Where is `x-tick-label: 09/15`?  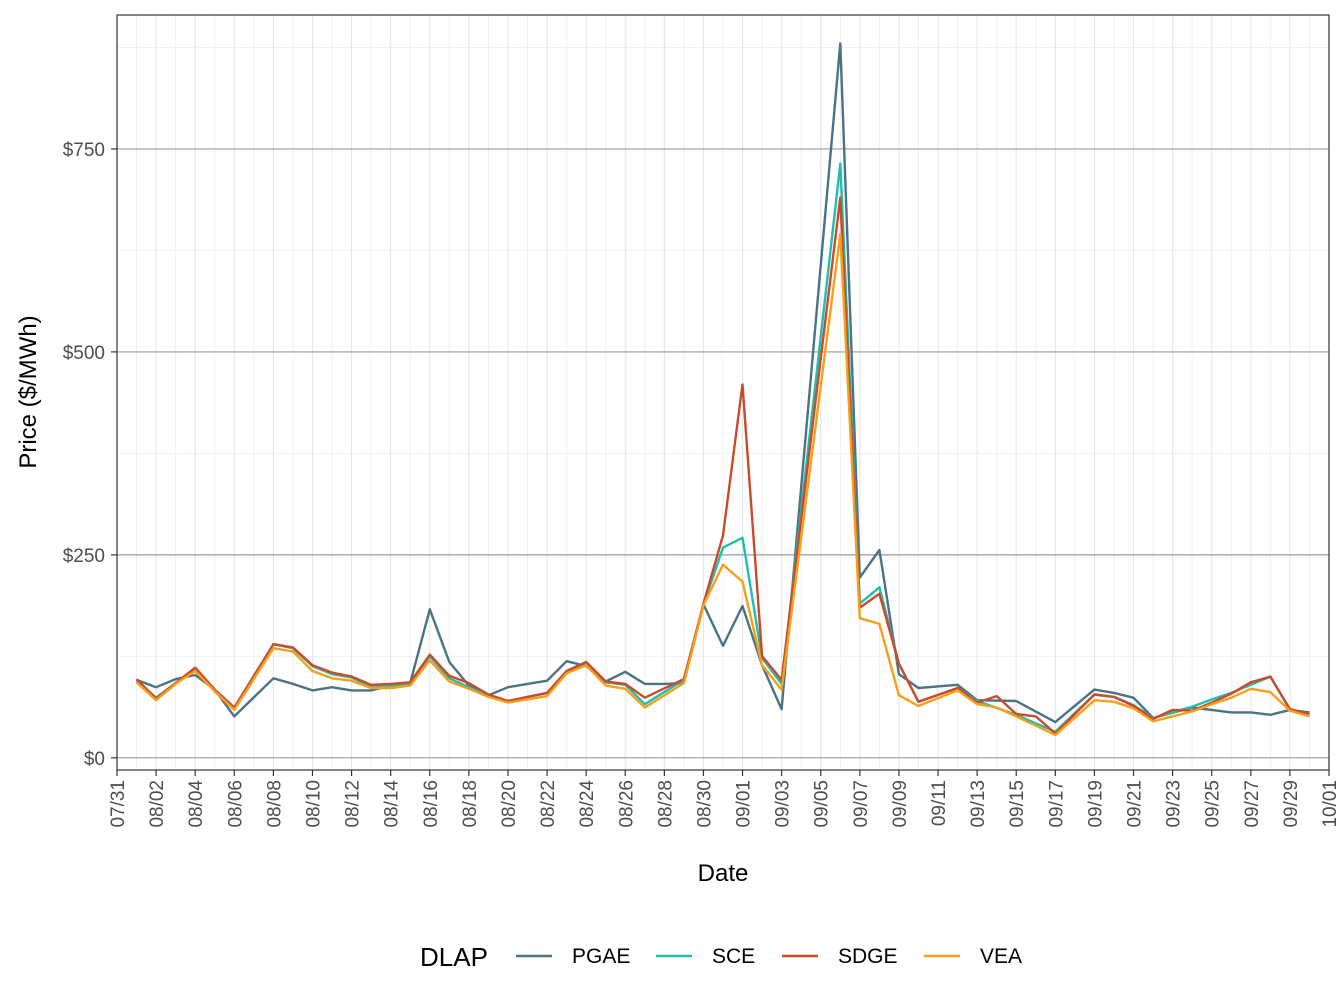 x-tick-label: 09/15 is located at coordinates (1017, 804).